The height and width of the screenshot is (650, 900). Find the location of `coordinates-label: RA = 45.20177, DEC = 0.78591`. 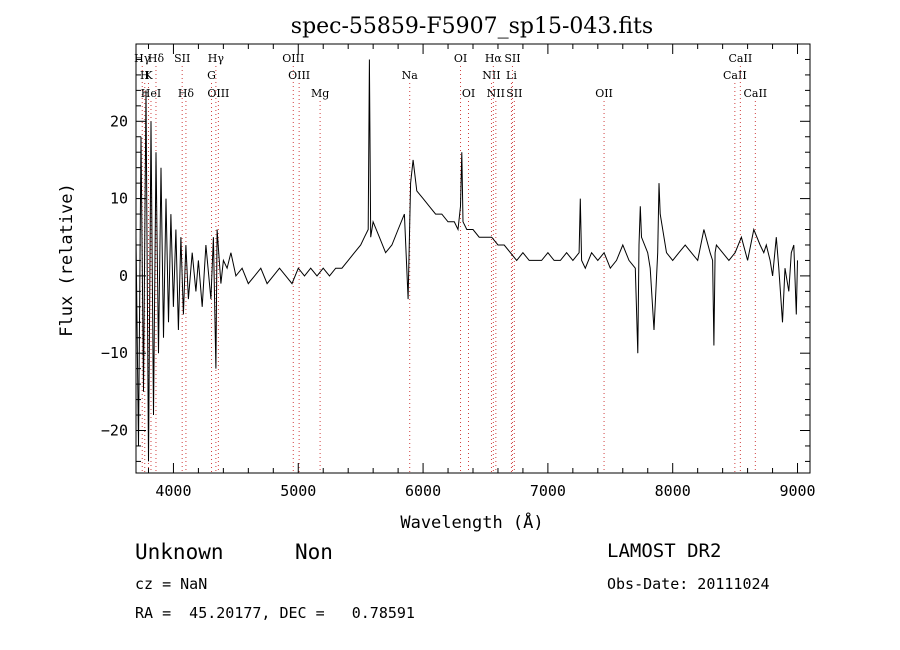

coordinates-label: RA = 45.20177, DEC = 0.78591 is located at coordinates (275, 613).